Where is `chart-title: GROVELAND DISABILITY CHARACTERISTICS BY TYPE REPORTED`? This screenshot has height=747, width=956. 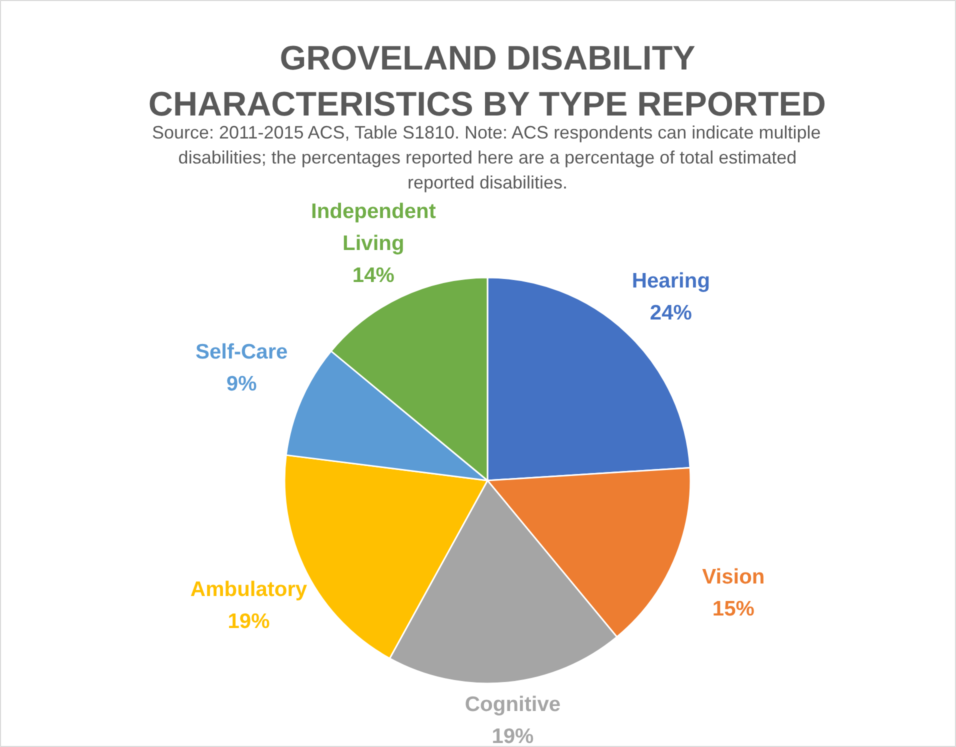 chart-title: GROVELAND DISABILITY CHARACTERISTICS BY TYPE REPORTED is located at coordinates (487, 82).